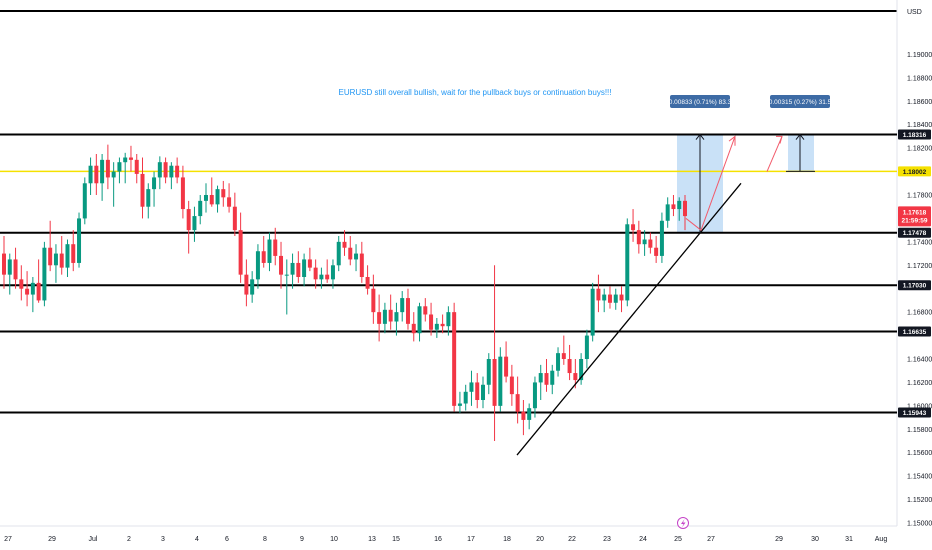 This screenshot has width=932, height=550. What do you see at coordinates (745, 183) in the screenshot?
I see `measurement-zones` at bounding box center [745, 183].